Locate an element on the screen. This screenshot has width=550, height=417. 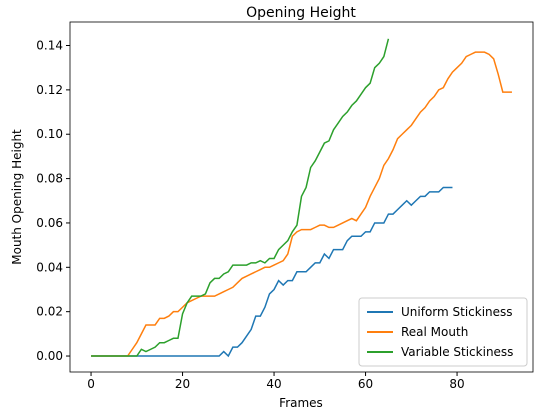
y-tick-label: 0.02 is located at coordinates (49, 312).